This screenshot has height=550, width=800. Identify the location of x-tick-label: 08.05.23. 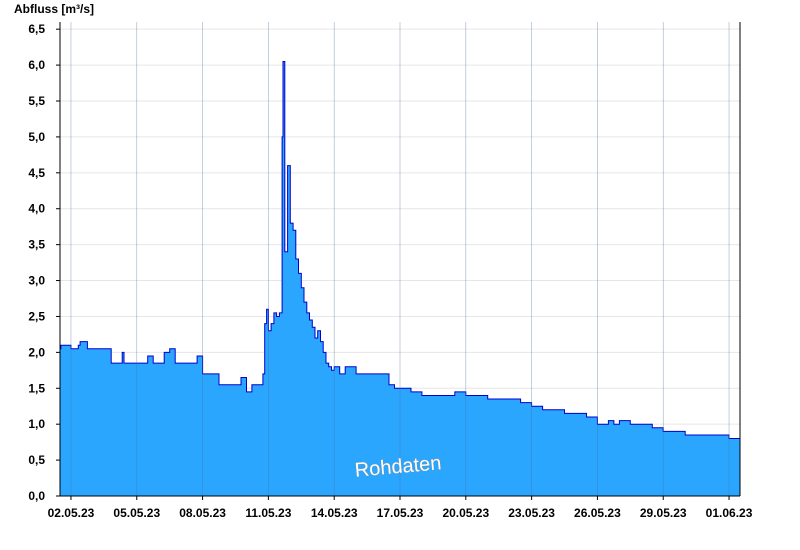
(202, 513).